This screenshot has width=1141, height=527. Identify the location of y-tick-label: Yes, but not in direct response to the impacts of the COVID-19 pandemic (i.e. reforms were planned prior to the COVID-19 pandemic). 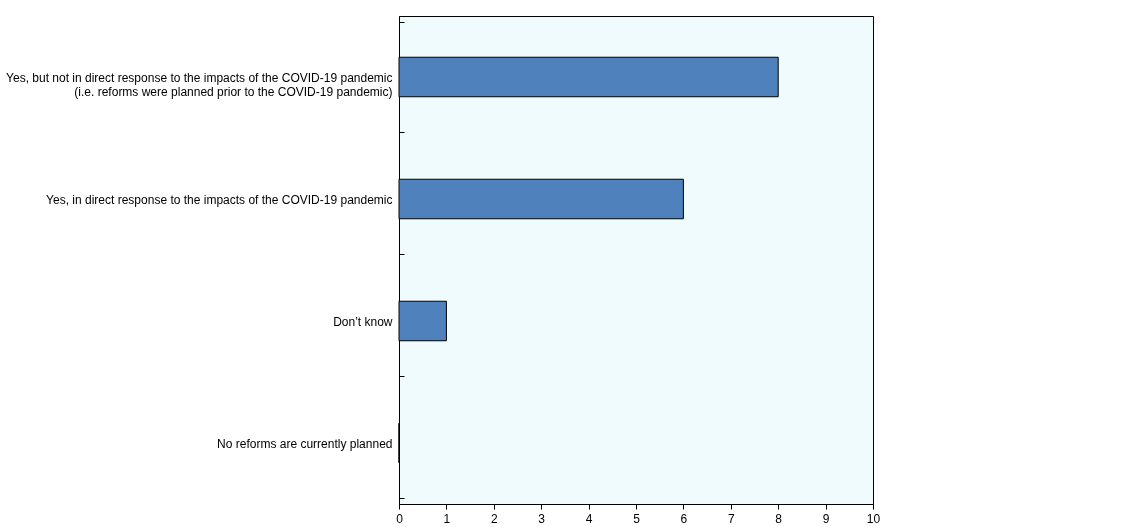
(199, 84).